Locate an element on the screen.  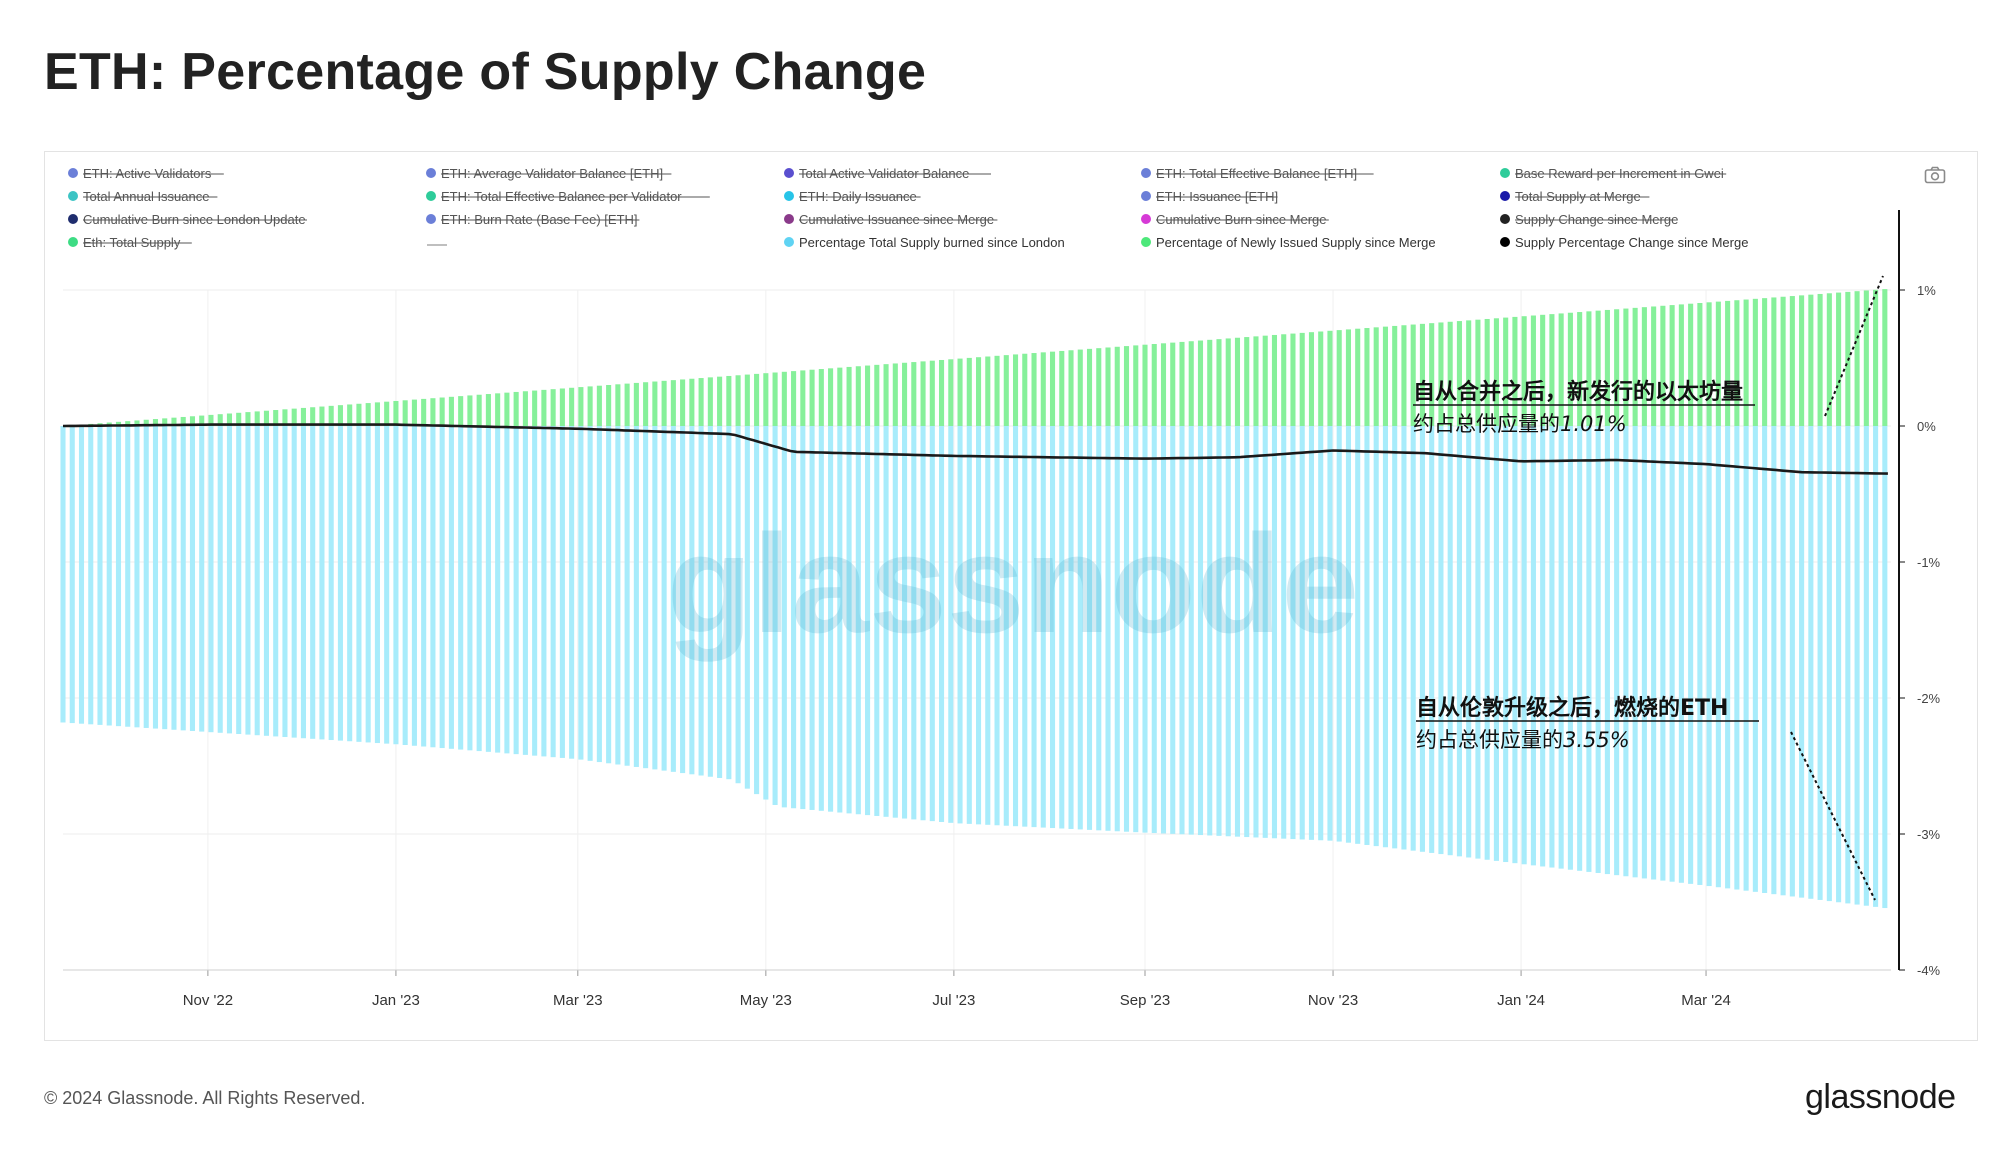
legend-item: ETH: Issuance [ETH] is located at coordinates (1209, 196).